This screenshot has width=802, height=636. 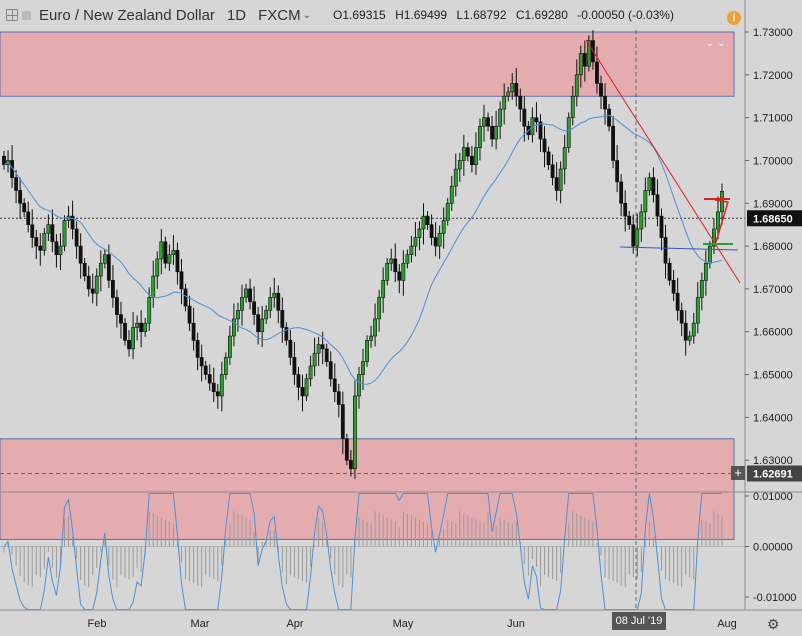 I want to click on trend-line, so click(x=663, y=161).